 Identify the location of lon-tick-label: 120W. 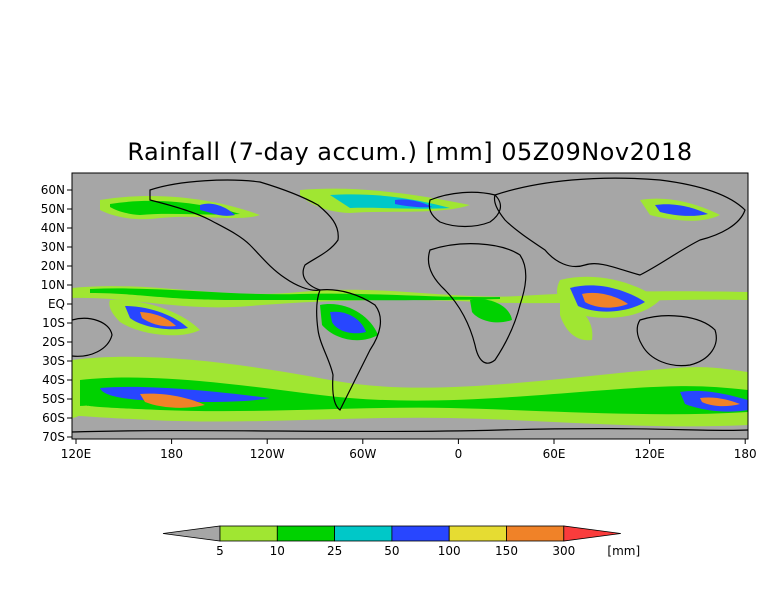
(267, 454).